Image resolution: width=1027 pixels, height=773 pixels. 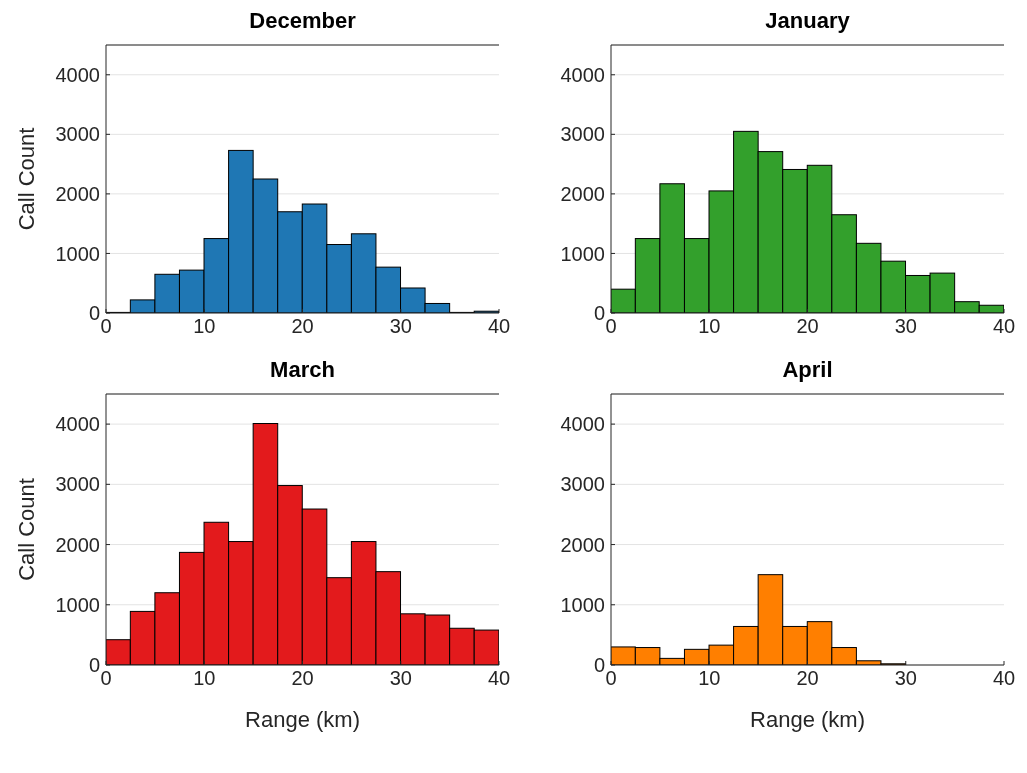 What do you see at coordinates (302, 370) in the screenshot?
I see `chart-title: March` at bounding box center [302, 370].